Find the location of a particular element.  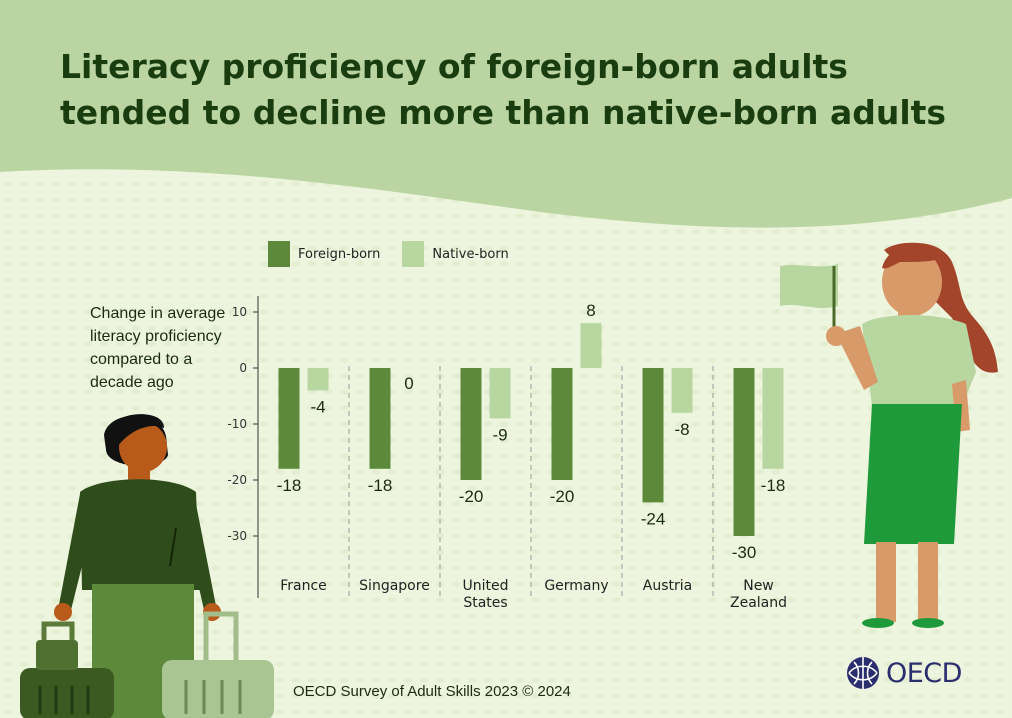

x-tick-label: United is located at coordinates (486, 586).